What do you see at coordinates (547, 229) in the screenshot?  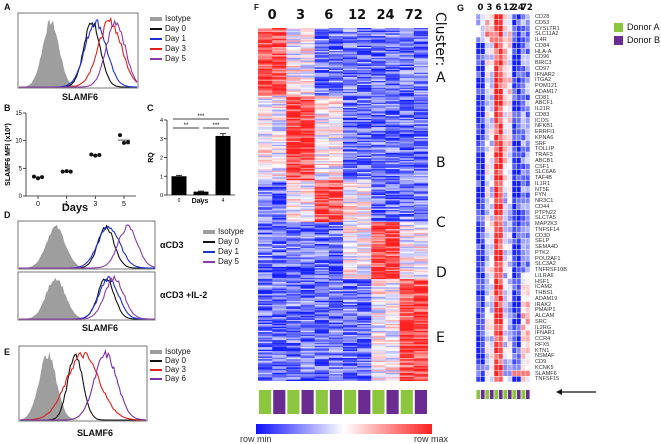 I see `gene-label-tnfsf14: TNFSF14` at bounding box center [547, 229].